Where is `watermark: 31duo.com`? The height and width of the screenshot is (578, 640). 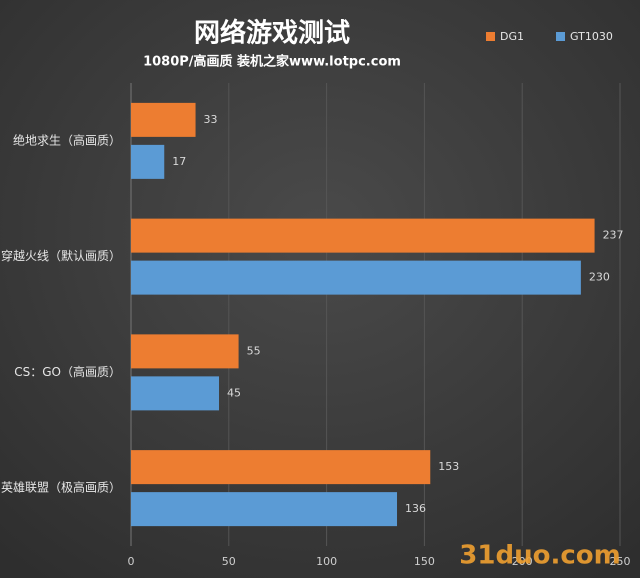 watermark: 31duo.com is located at coordinates (539, 556).